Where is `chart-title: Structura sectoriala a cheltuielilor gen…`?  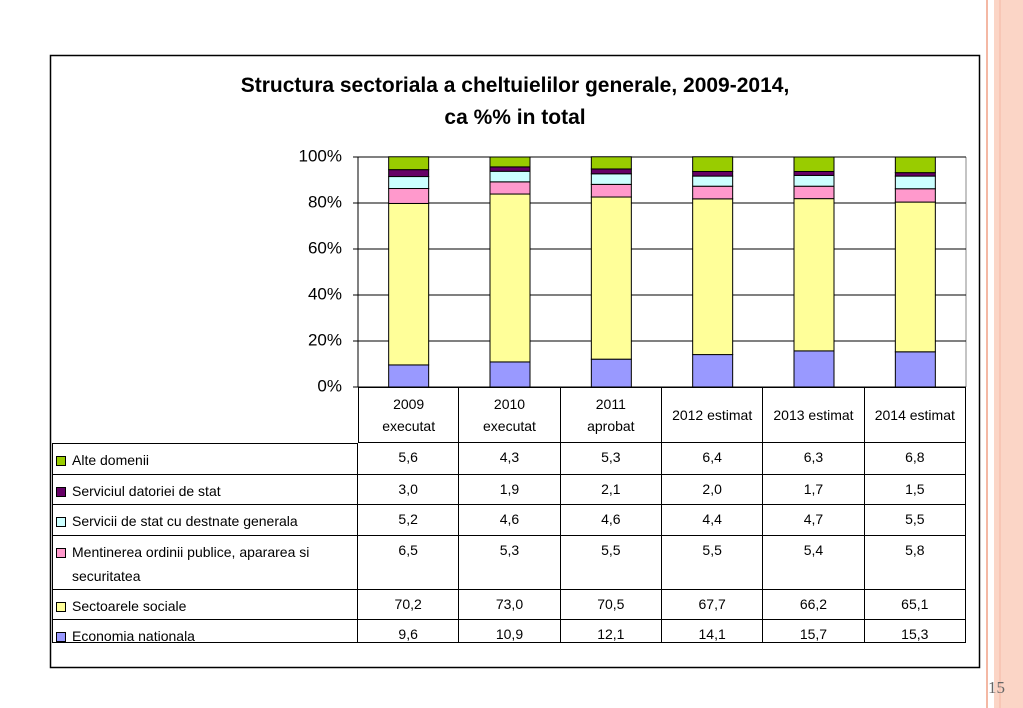 chart-title: Structura sectoriala a cheltuielilor gen… is located at coordinates (515, 101).